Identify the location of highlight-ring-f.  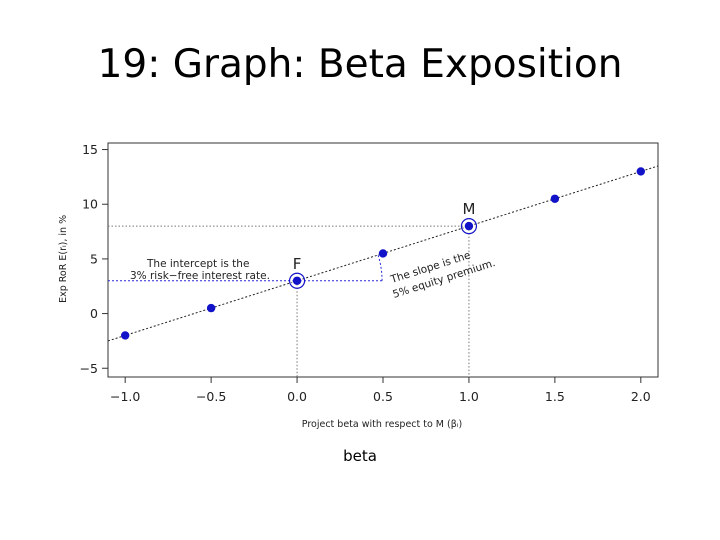
(297, 280).